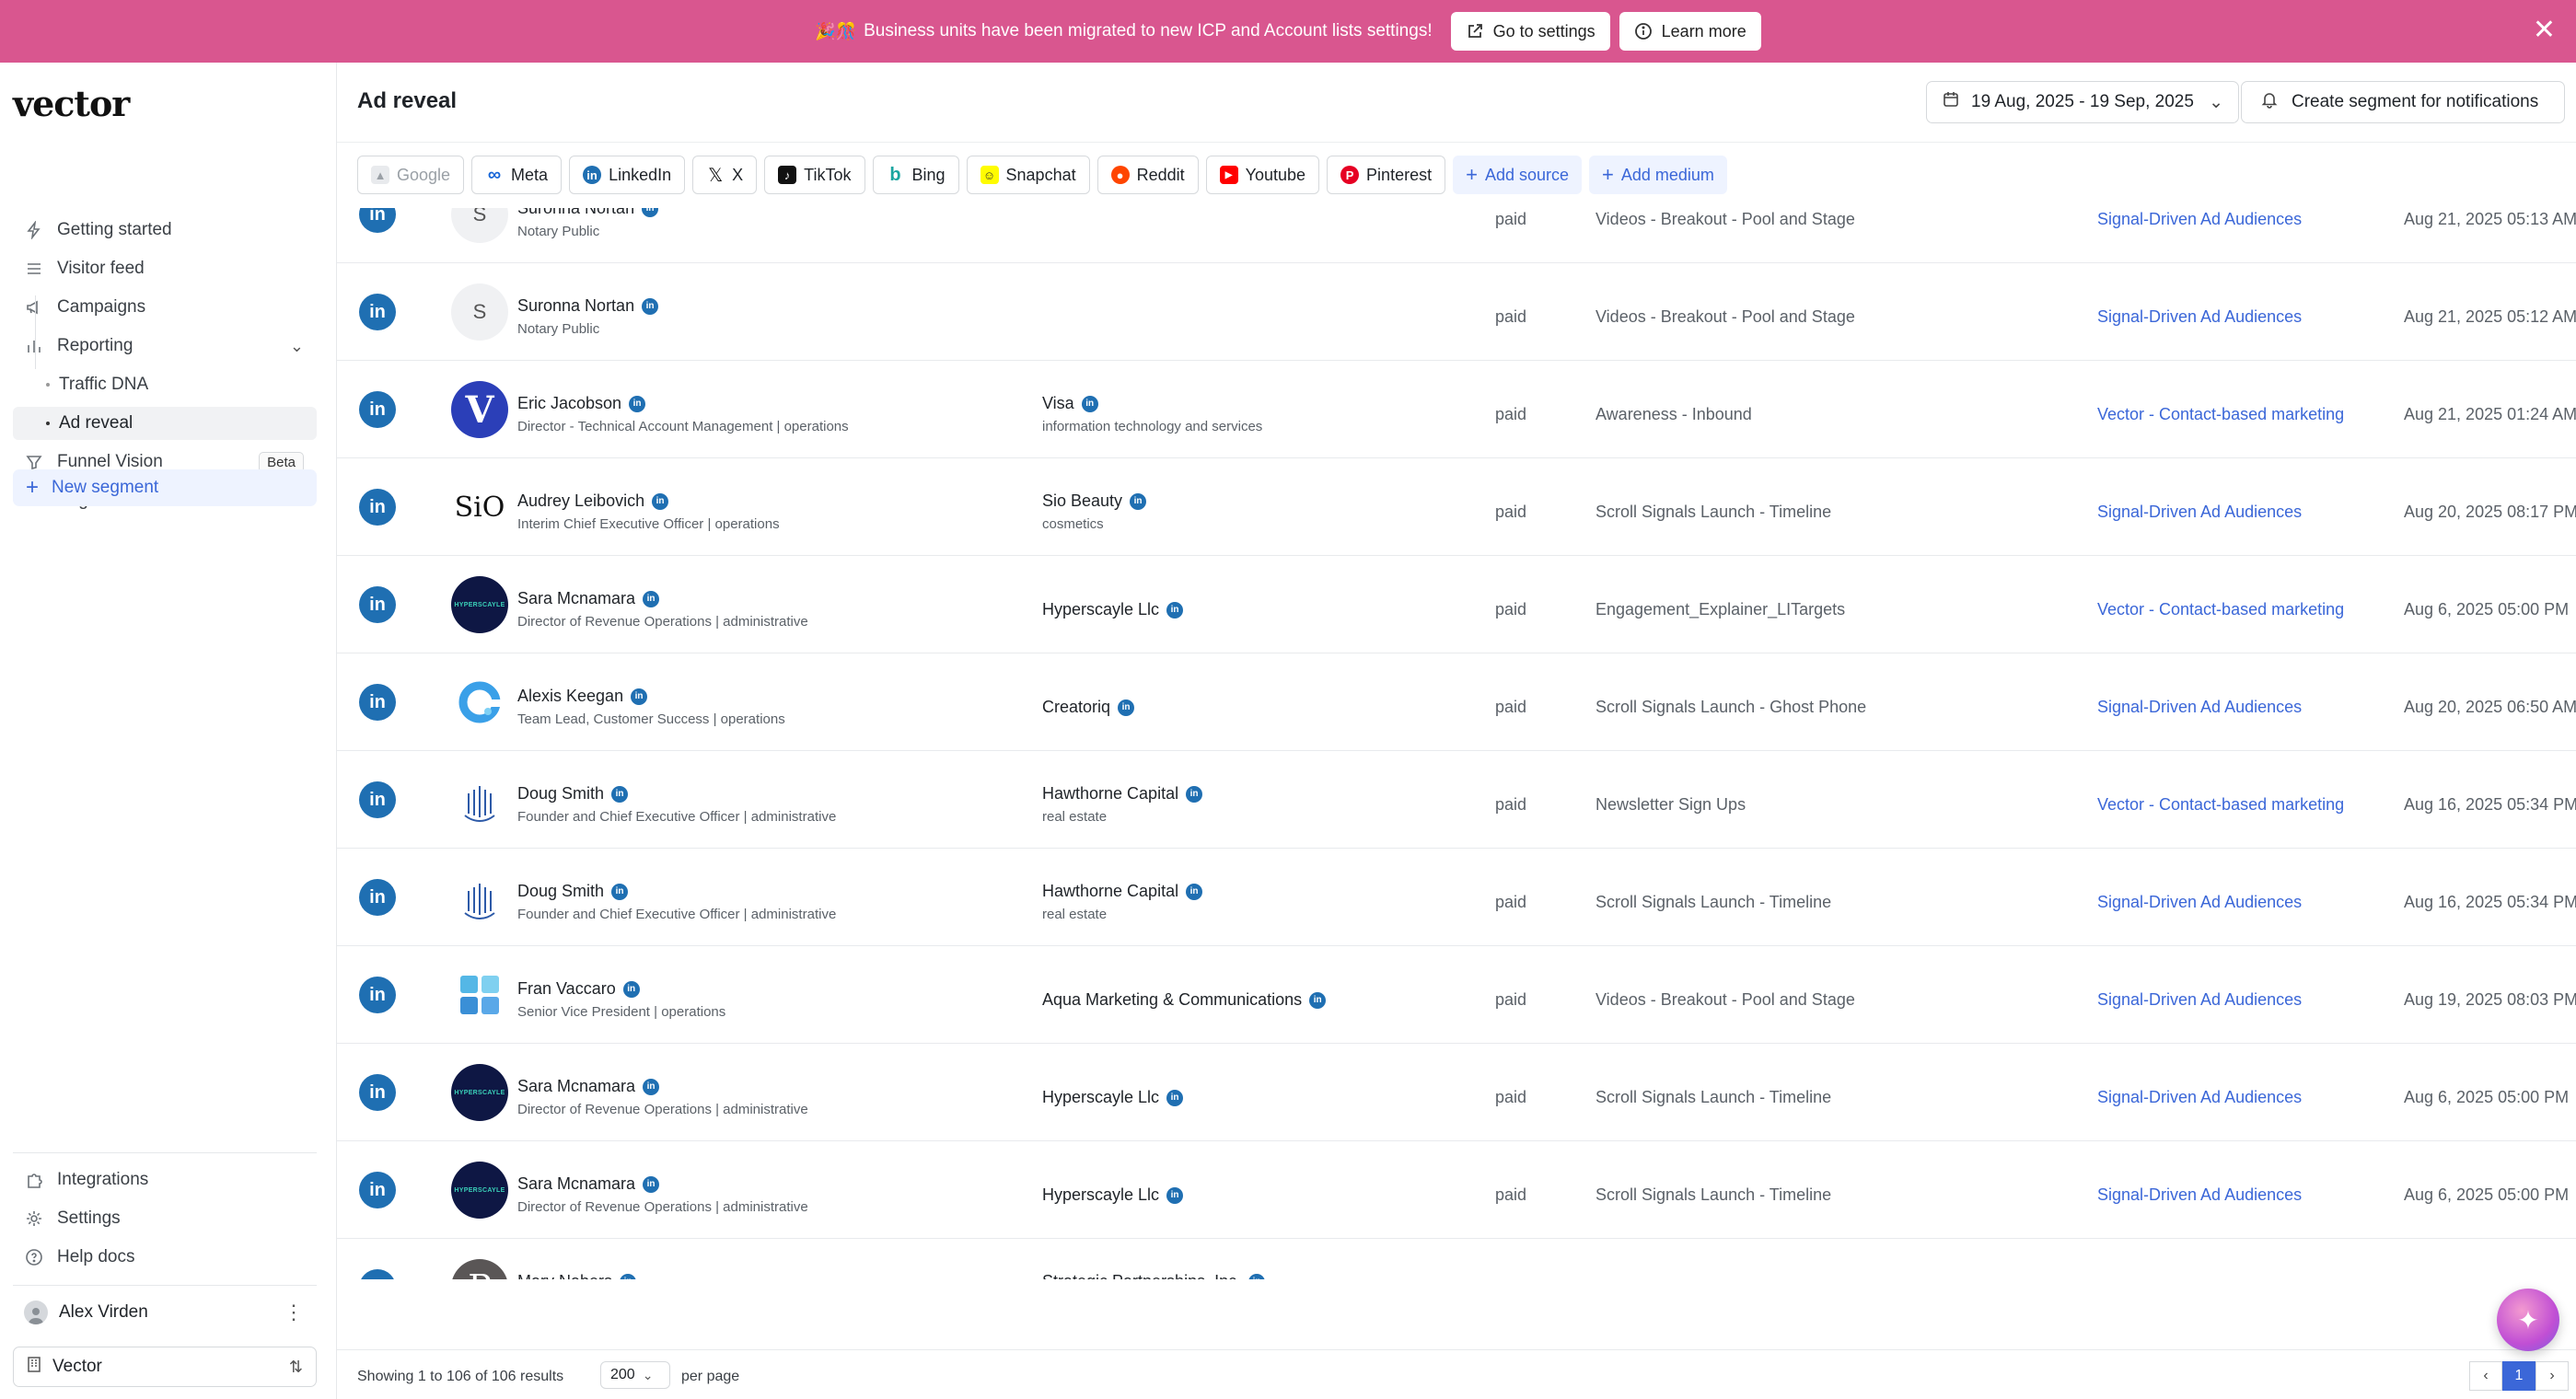 This screenshot has height=1399, width=2576. Describe the element at coordinates (2518, 1376) in the screenshot. I see `page-button-1: 1` at that location.